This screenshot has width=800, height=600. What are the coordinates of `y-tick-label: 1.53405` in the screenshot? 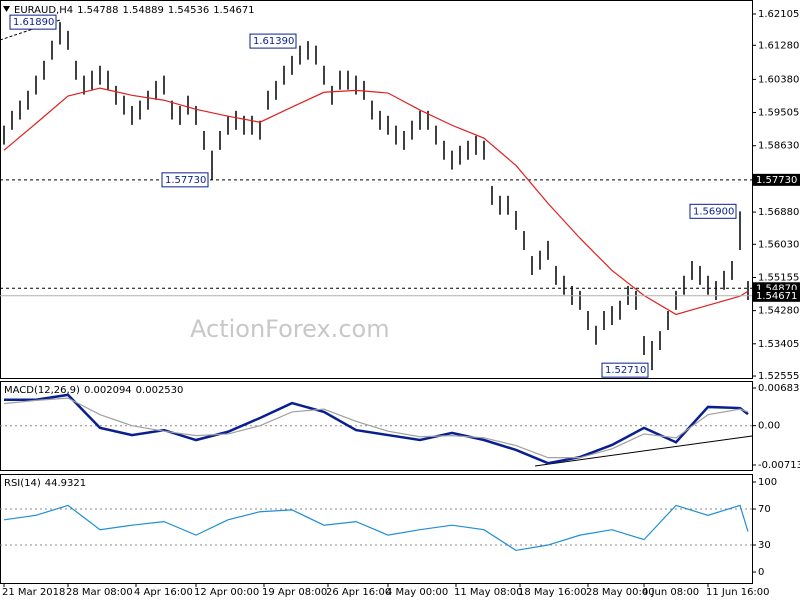 It's located at (778, 344).